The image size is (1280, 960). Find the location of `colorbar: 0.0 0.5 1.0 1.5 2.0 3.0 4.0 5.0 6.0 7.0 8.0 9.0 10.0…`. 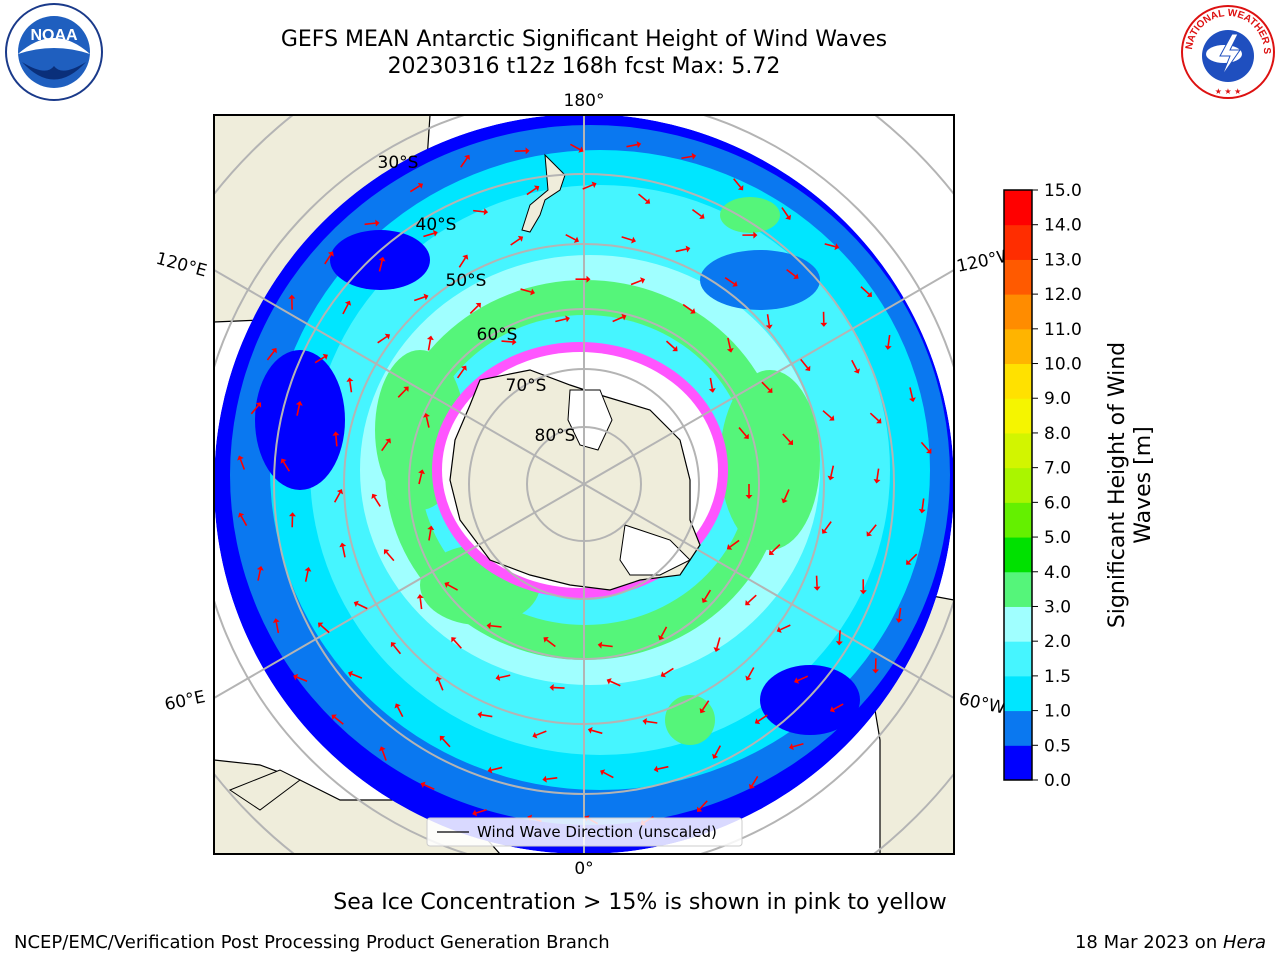

colorbar: 0.0 0.5 1.0 1.5 2.0 3.0 4.0 5.0 6.0 7.0 8.0 9.0 10.0… is located at coordinates (1042, 486).